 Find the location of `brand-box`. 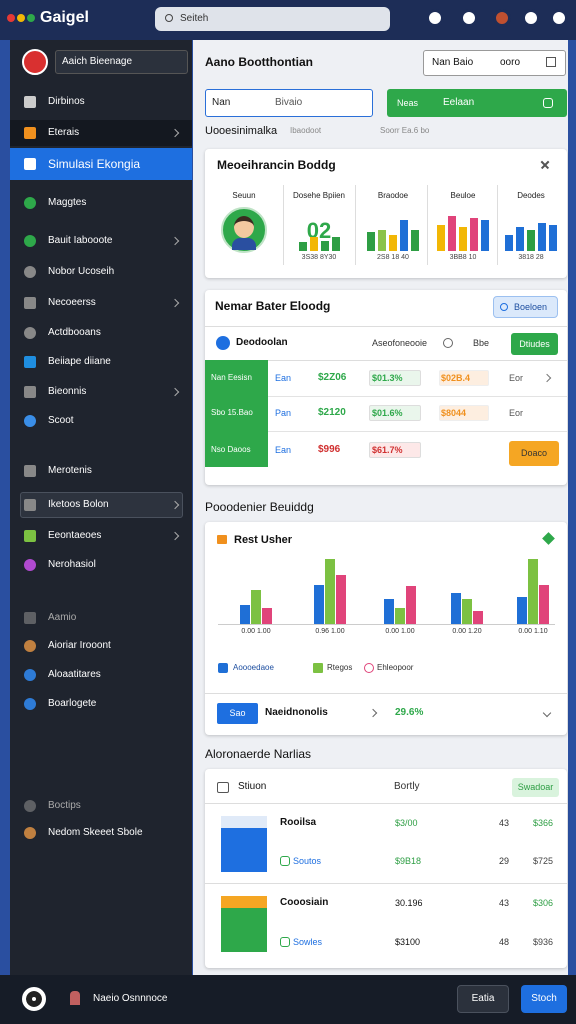

brand-box is located at coordinates (121, 62).